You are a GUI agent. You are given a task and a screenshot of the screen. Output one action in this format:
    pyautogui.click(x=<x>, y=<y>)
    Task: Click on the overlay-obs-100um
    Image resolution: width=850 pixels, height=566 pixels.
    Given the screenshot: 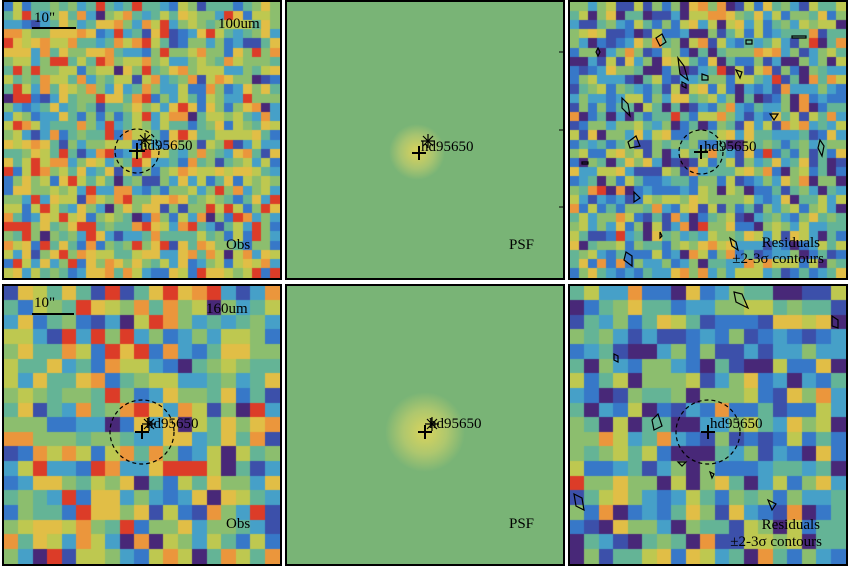 What is the action you would take?
    pyautogui.click(x=96, y=100)
    